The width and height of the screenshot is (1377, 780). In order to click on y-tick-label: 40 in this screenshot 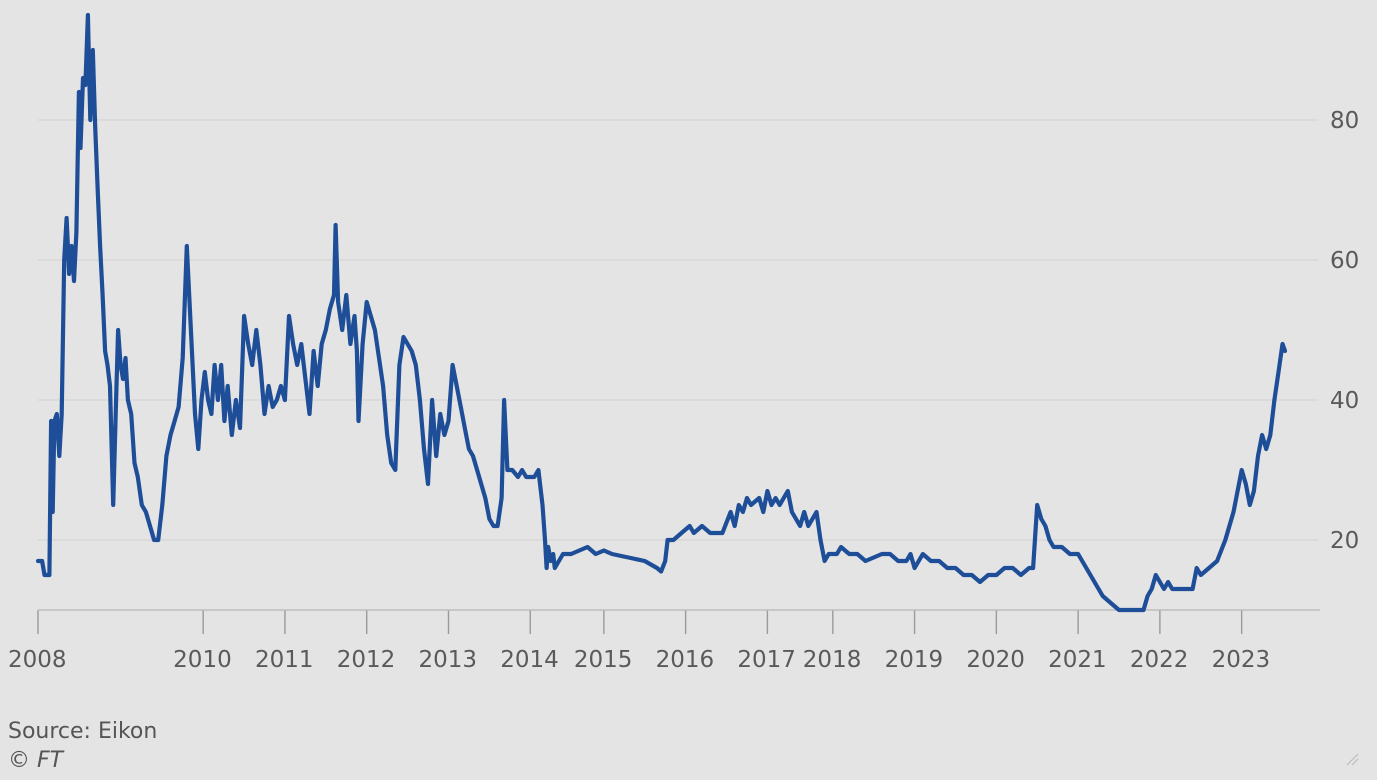, I will do `click(1344, 401)`.